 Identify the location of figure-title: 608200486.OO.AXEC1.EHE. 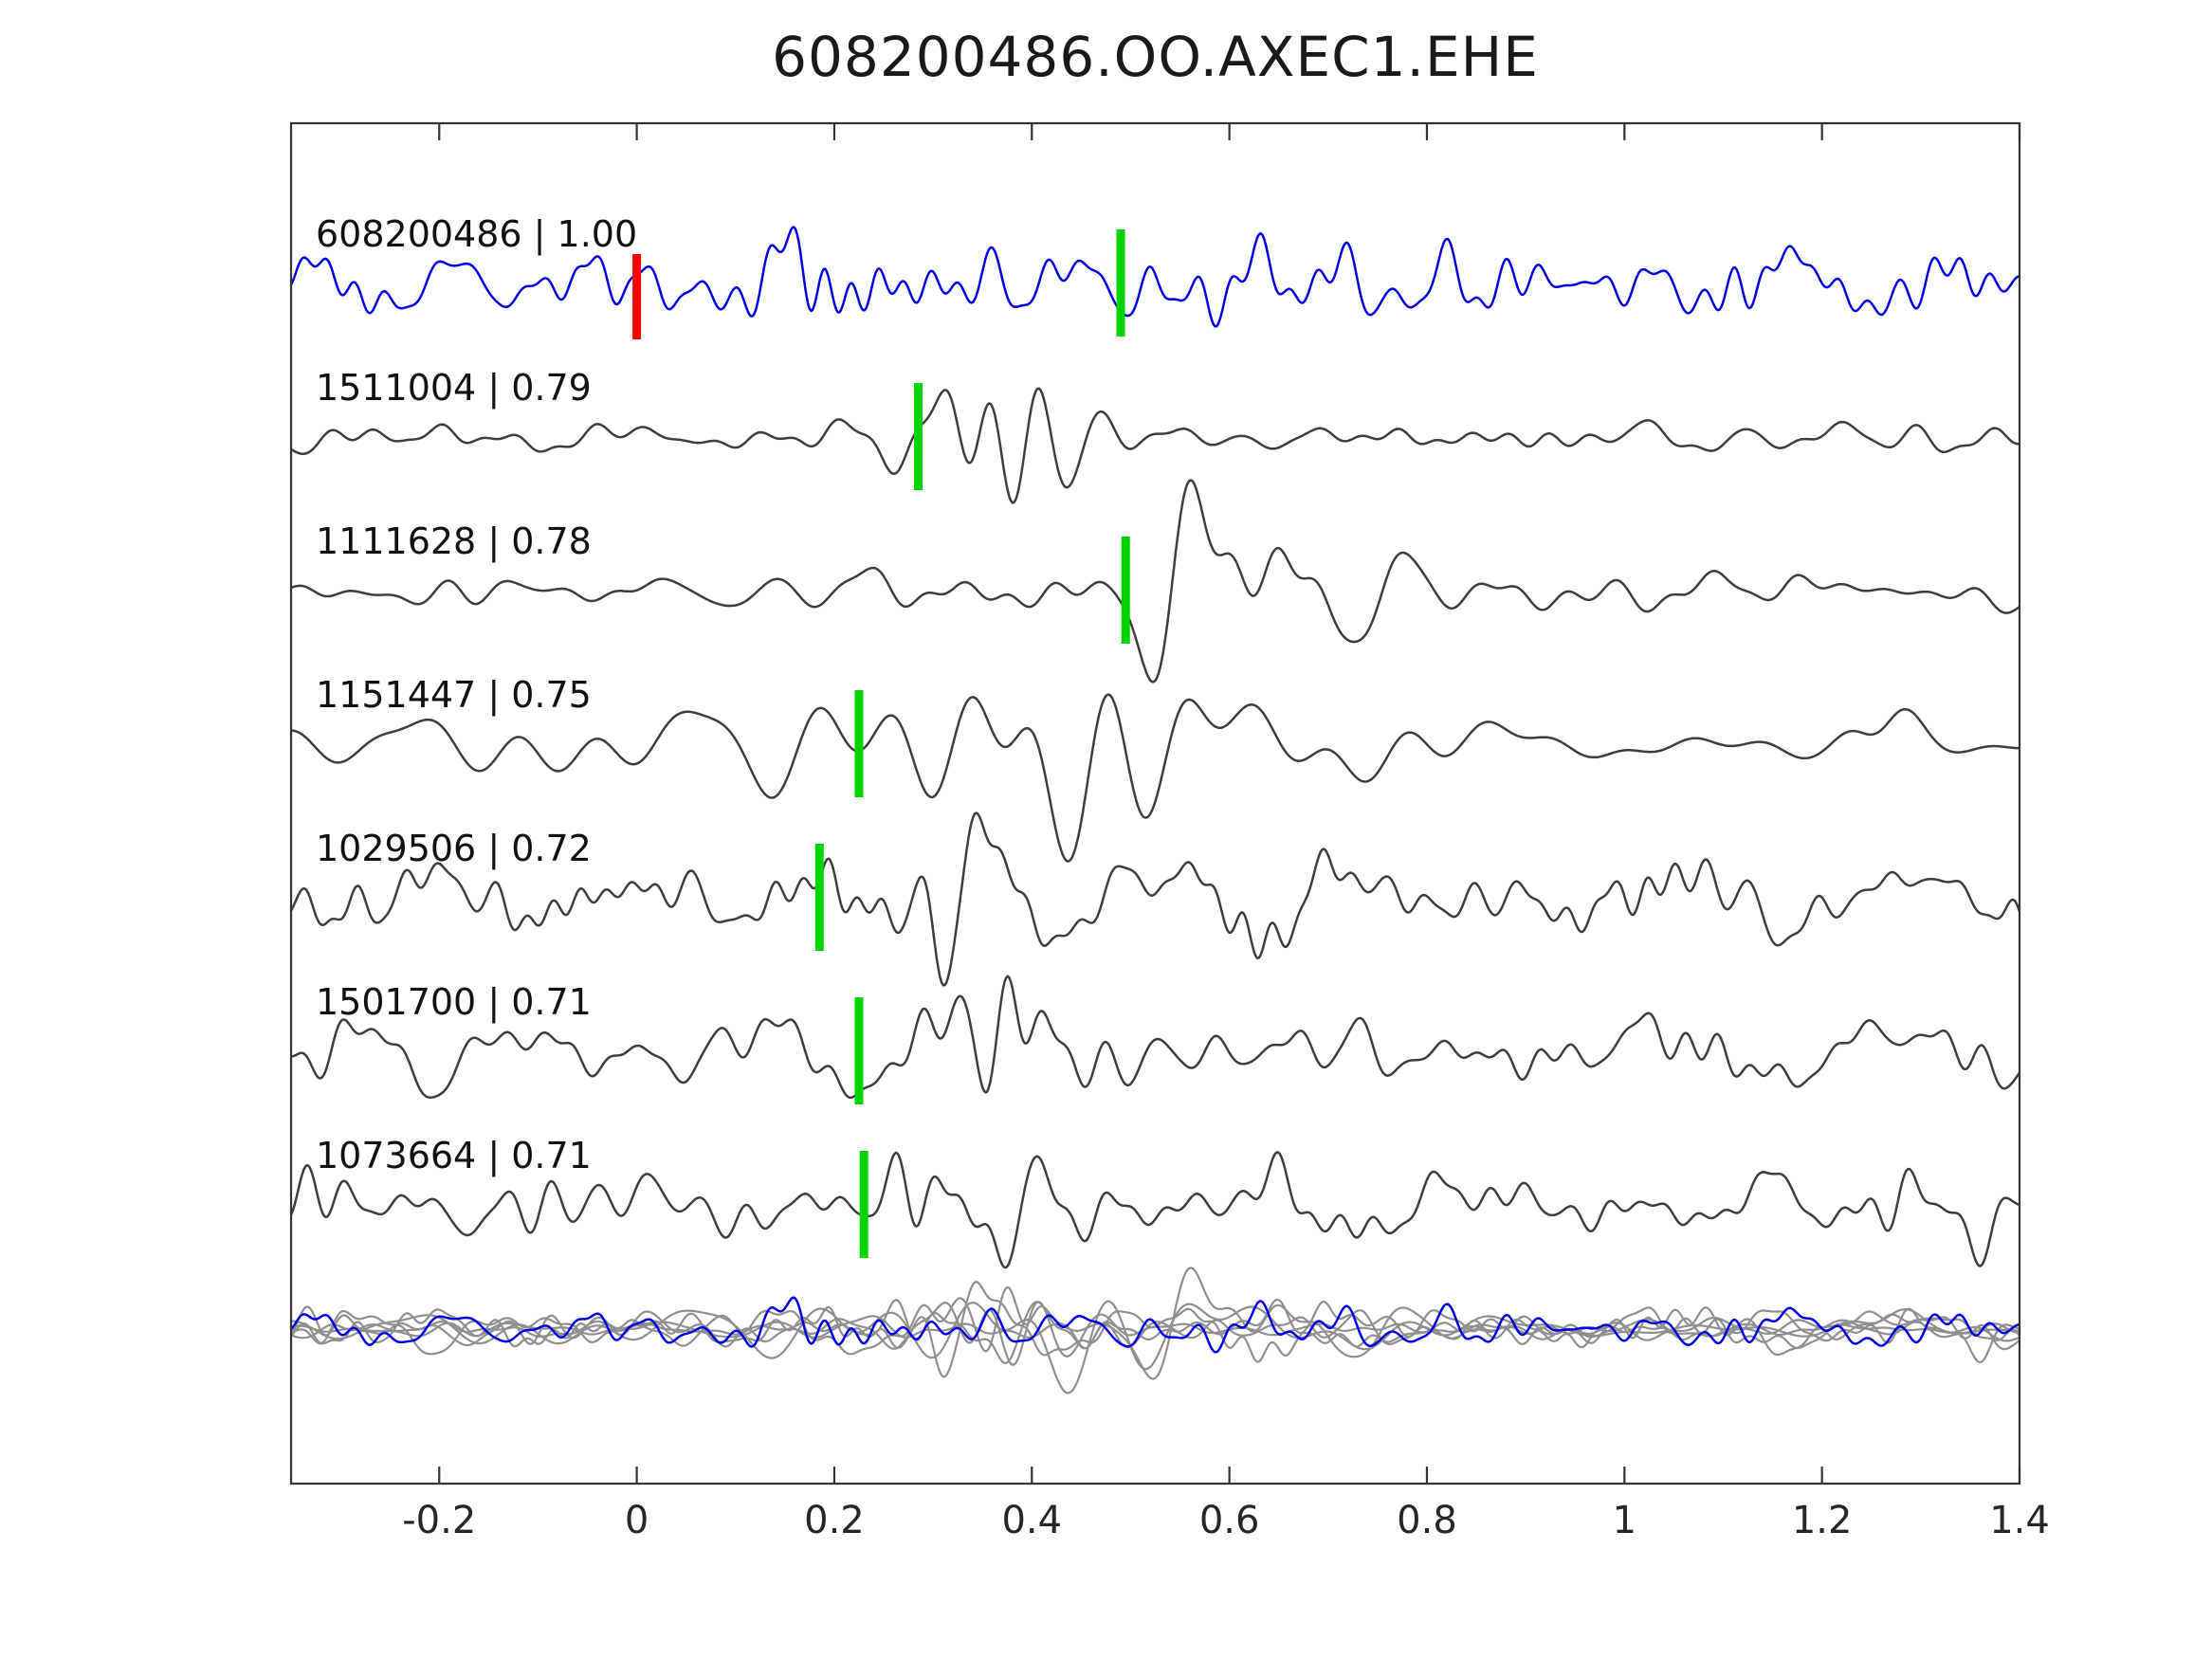
(1155, 57).